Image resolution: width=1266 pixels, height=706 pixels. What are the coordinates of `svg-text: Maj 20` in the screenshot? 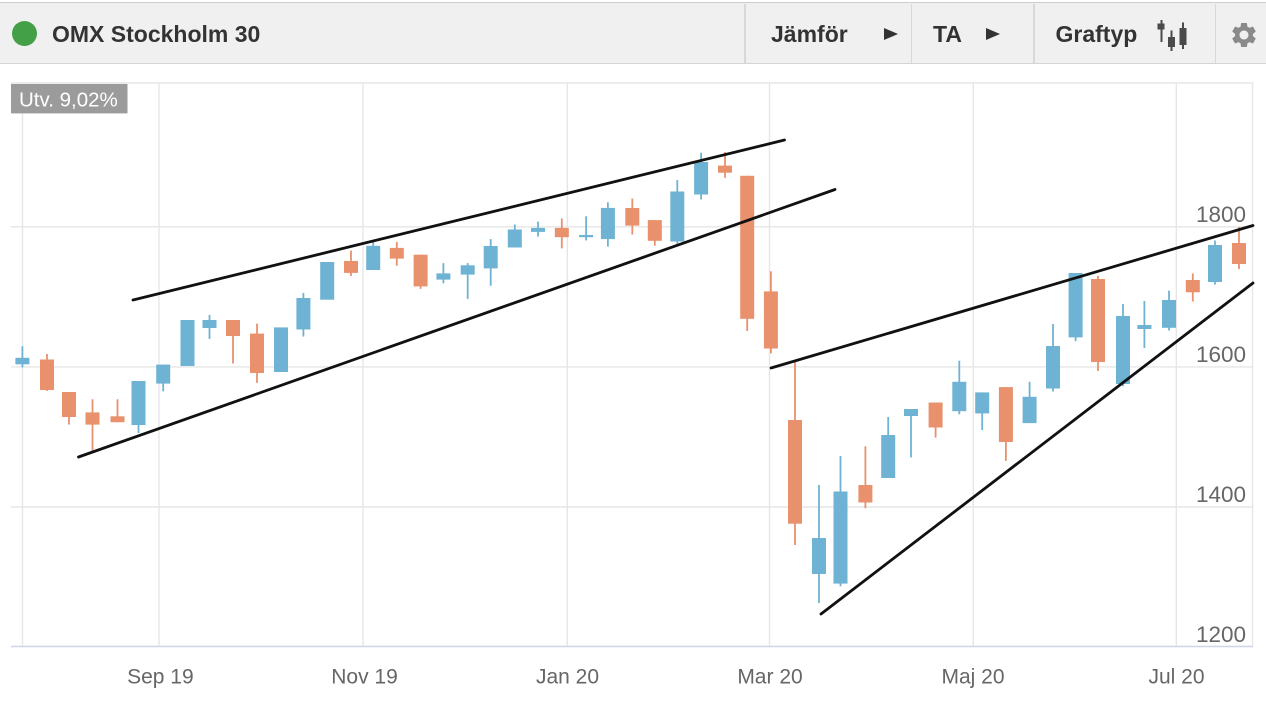 It's located at (972, 677).